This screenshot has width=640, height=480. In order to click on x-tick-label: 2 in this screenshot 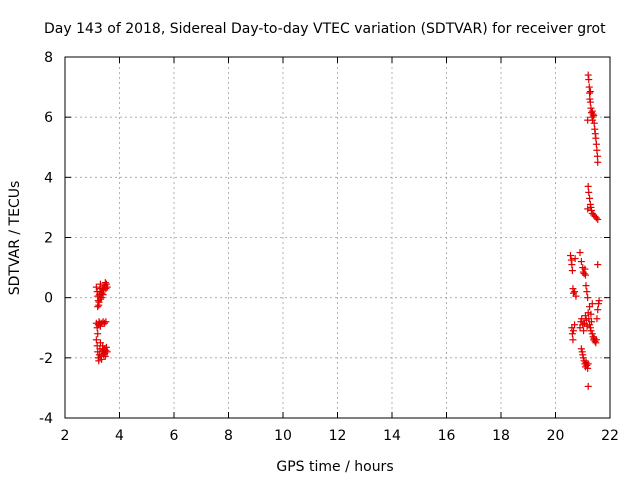, I will do `click(65, 436)`.